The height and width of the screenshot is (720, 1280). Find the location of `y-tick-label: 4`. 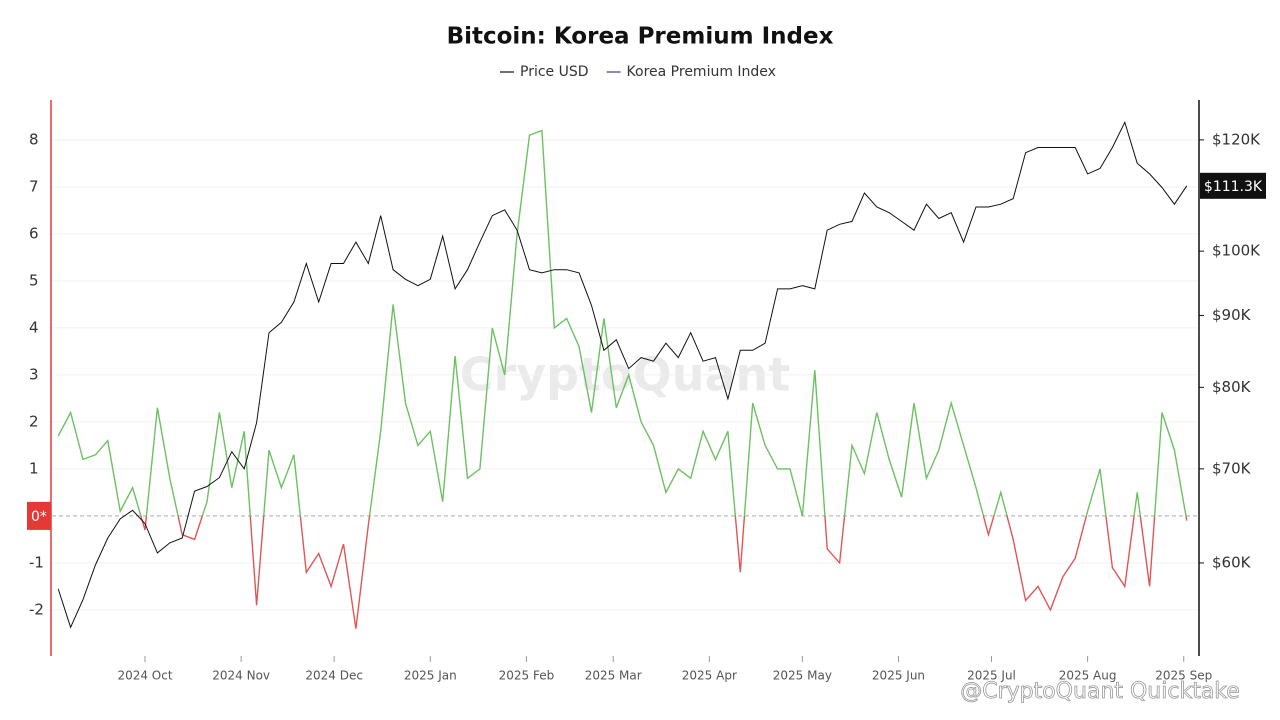

y-tick-label: 4 is located at coordinates (34, 327).